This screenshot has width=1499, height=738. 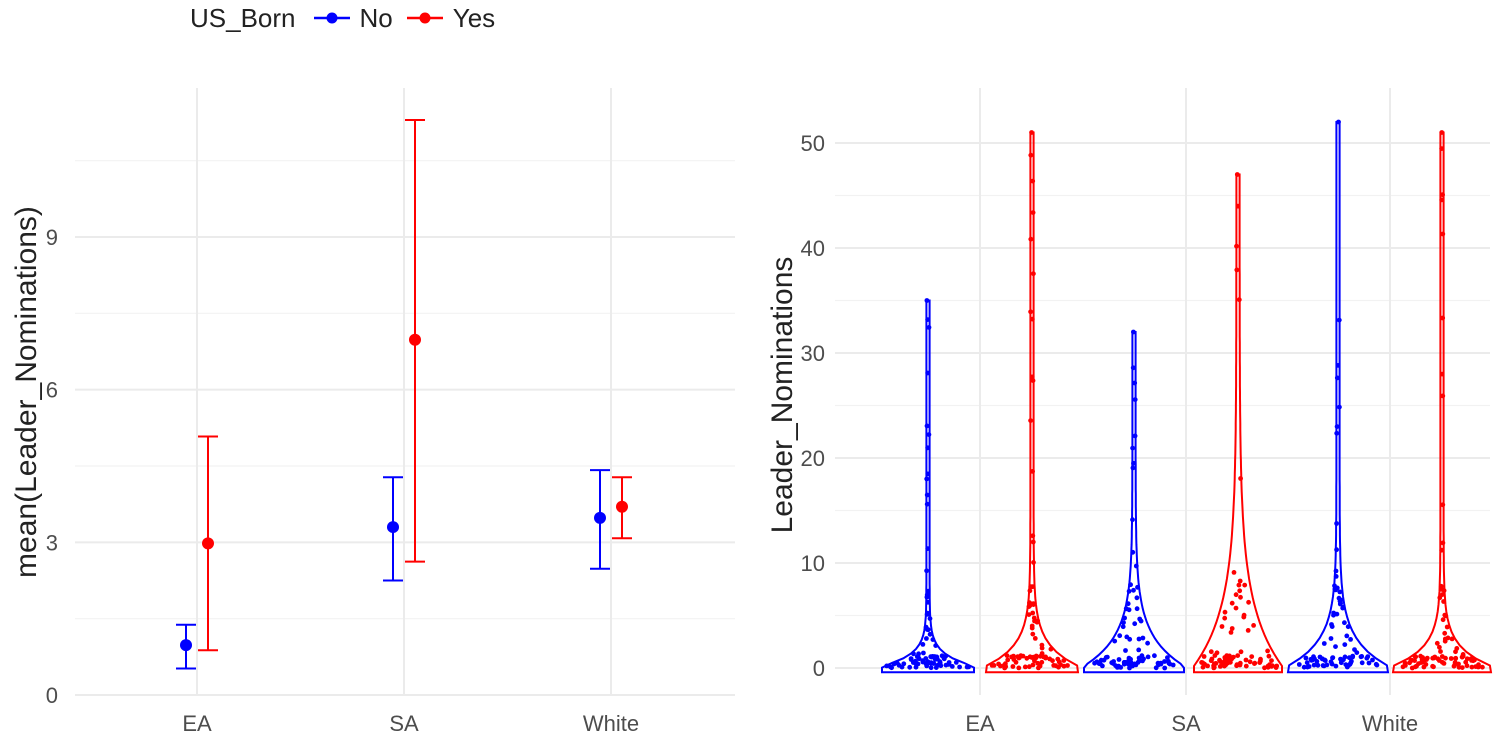 I want to click on x-tick-label: EA, so click(x=197, y=723).